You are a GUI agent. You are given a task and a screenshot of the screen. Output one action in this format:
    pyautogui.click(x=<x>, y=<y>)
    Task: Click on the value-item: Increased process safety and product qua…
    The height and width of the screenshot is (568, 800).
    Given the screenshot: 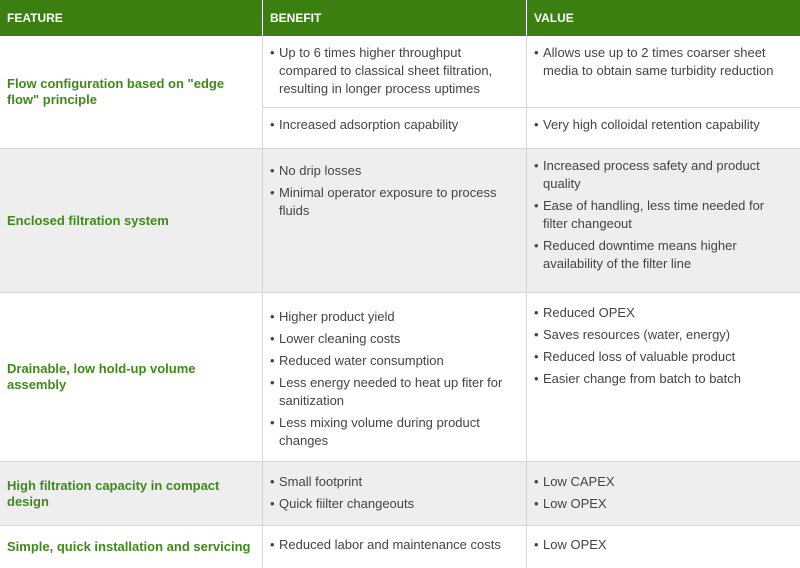 What is the action you would take?
    pyautogui.click(x=663, y=175)
    